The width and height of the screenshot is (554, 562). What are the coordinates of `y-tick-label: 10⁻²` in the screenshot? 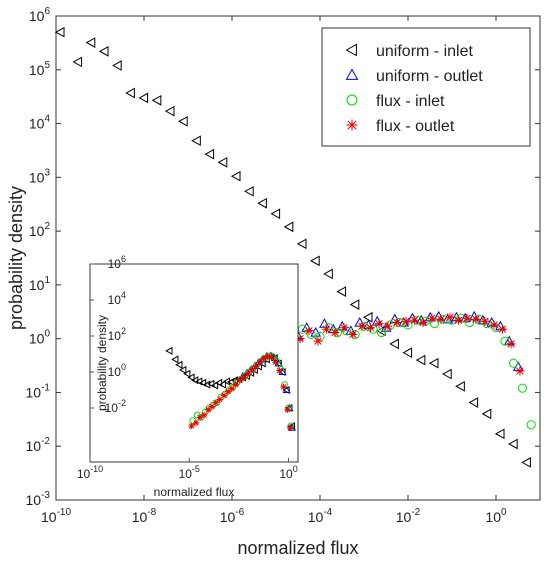 It's located at (38, 445).